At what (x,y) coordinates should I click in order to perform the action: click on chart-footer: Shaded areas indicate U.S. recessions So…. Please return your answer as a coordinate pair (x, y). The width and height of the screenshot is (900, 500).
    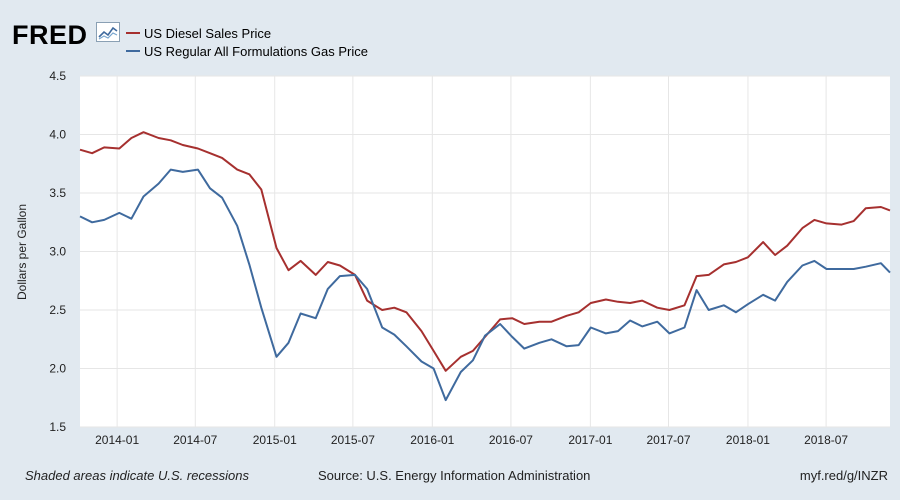
    Looking at the image, I should click on (450, 477).